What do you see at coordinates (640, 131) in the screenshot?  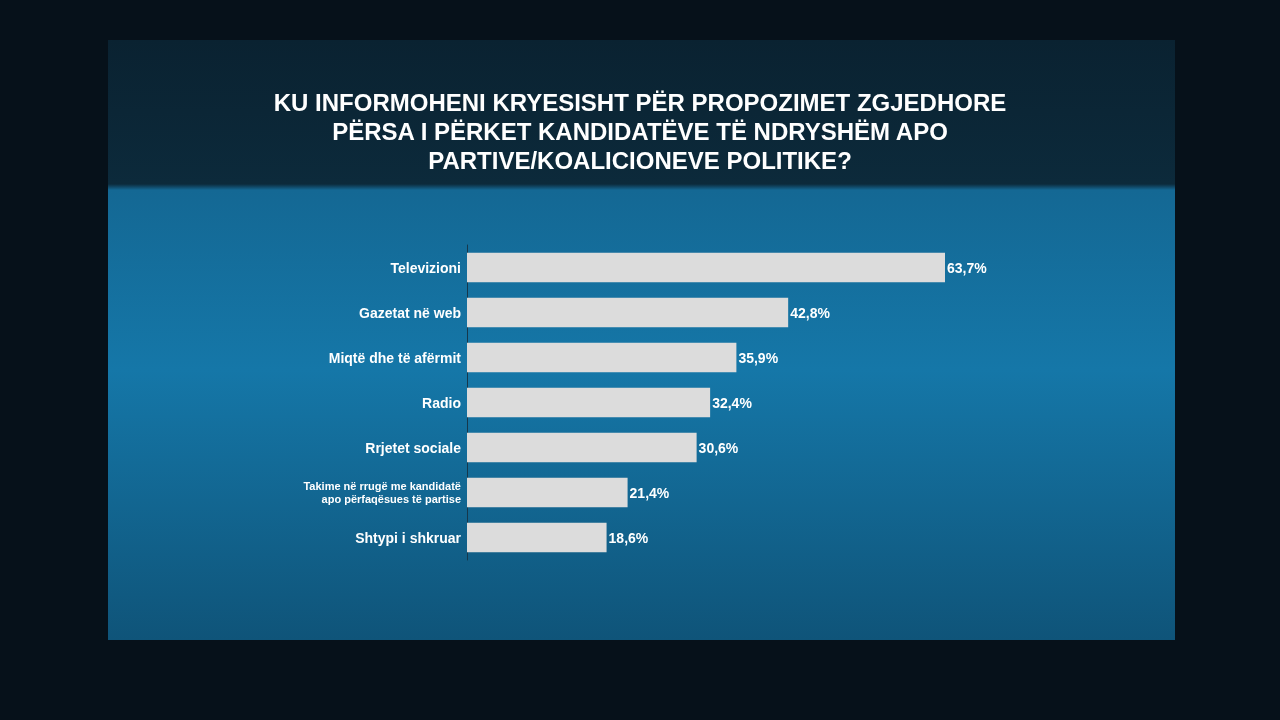 I see `chart-title: KU INFORMOHENI KRYESISHT PËR PROPOZIMET ZGJEDHORE PËRSA I PËRKET KANDIDATËVE TË NDRYSHËM APO PARTIVE/KOALICIONEVE POLITIKE?` at bounding box center [640, 131].